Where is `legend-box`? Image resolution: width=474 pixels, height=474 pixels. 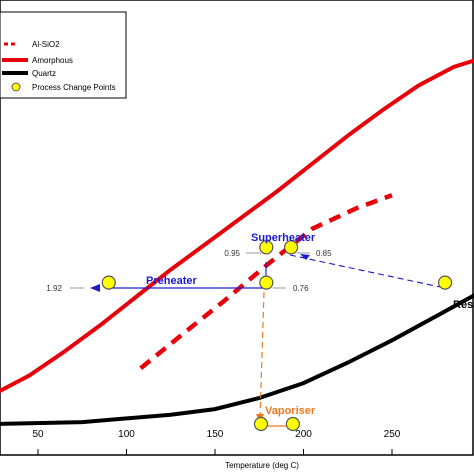
legend-box is located at coordinates (63, 55).